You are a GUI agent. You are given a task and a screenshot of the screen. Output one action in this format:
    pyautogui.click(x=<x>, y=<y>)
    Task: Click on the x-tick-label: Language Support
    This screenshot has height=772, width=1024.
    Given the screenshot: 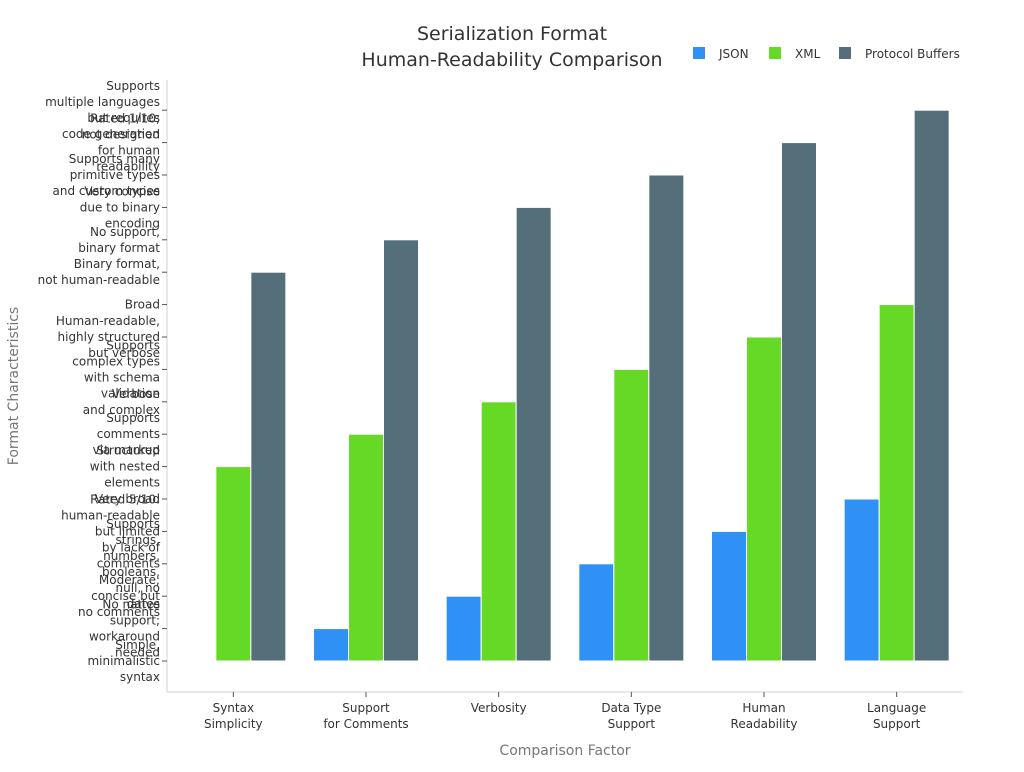 What is the action you would take?
    pyautogui.click(x=896, y=716)
    